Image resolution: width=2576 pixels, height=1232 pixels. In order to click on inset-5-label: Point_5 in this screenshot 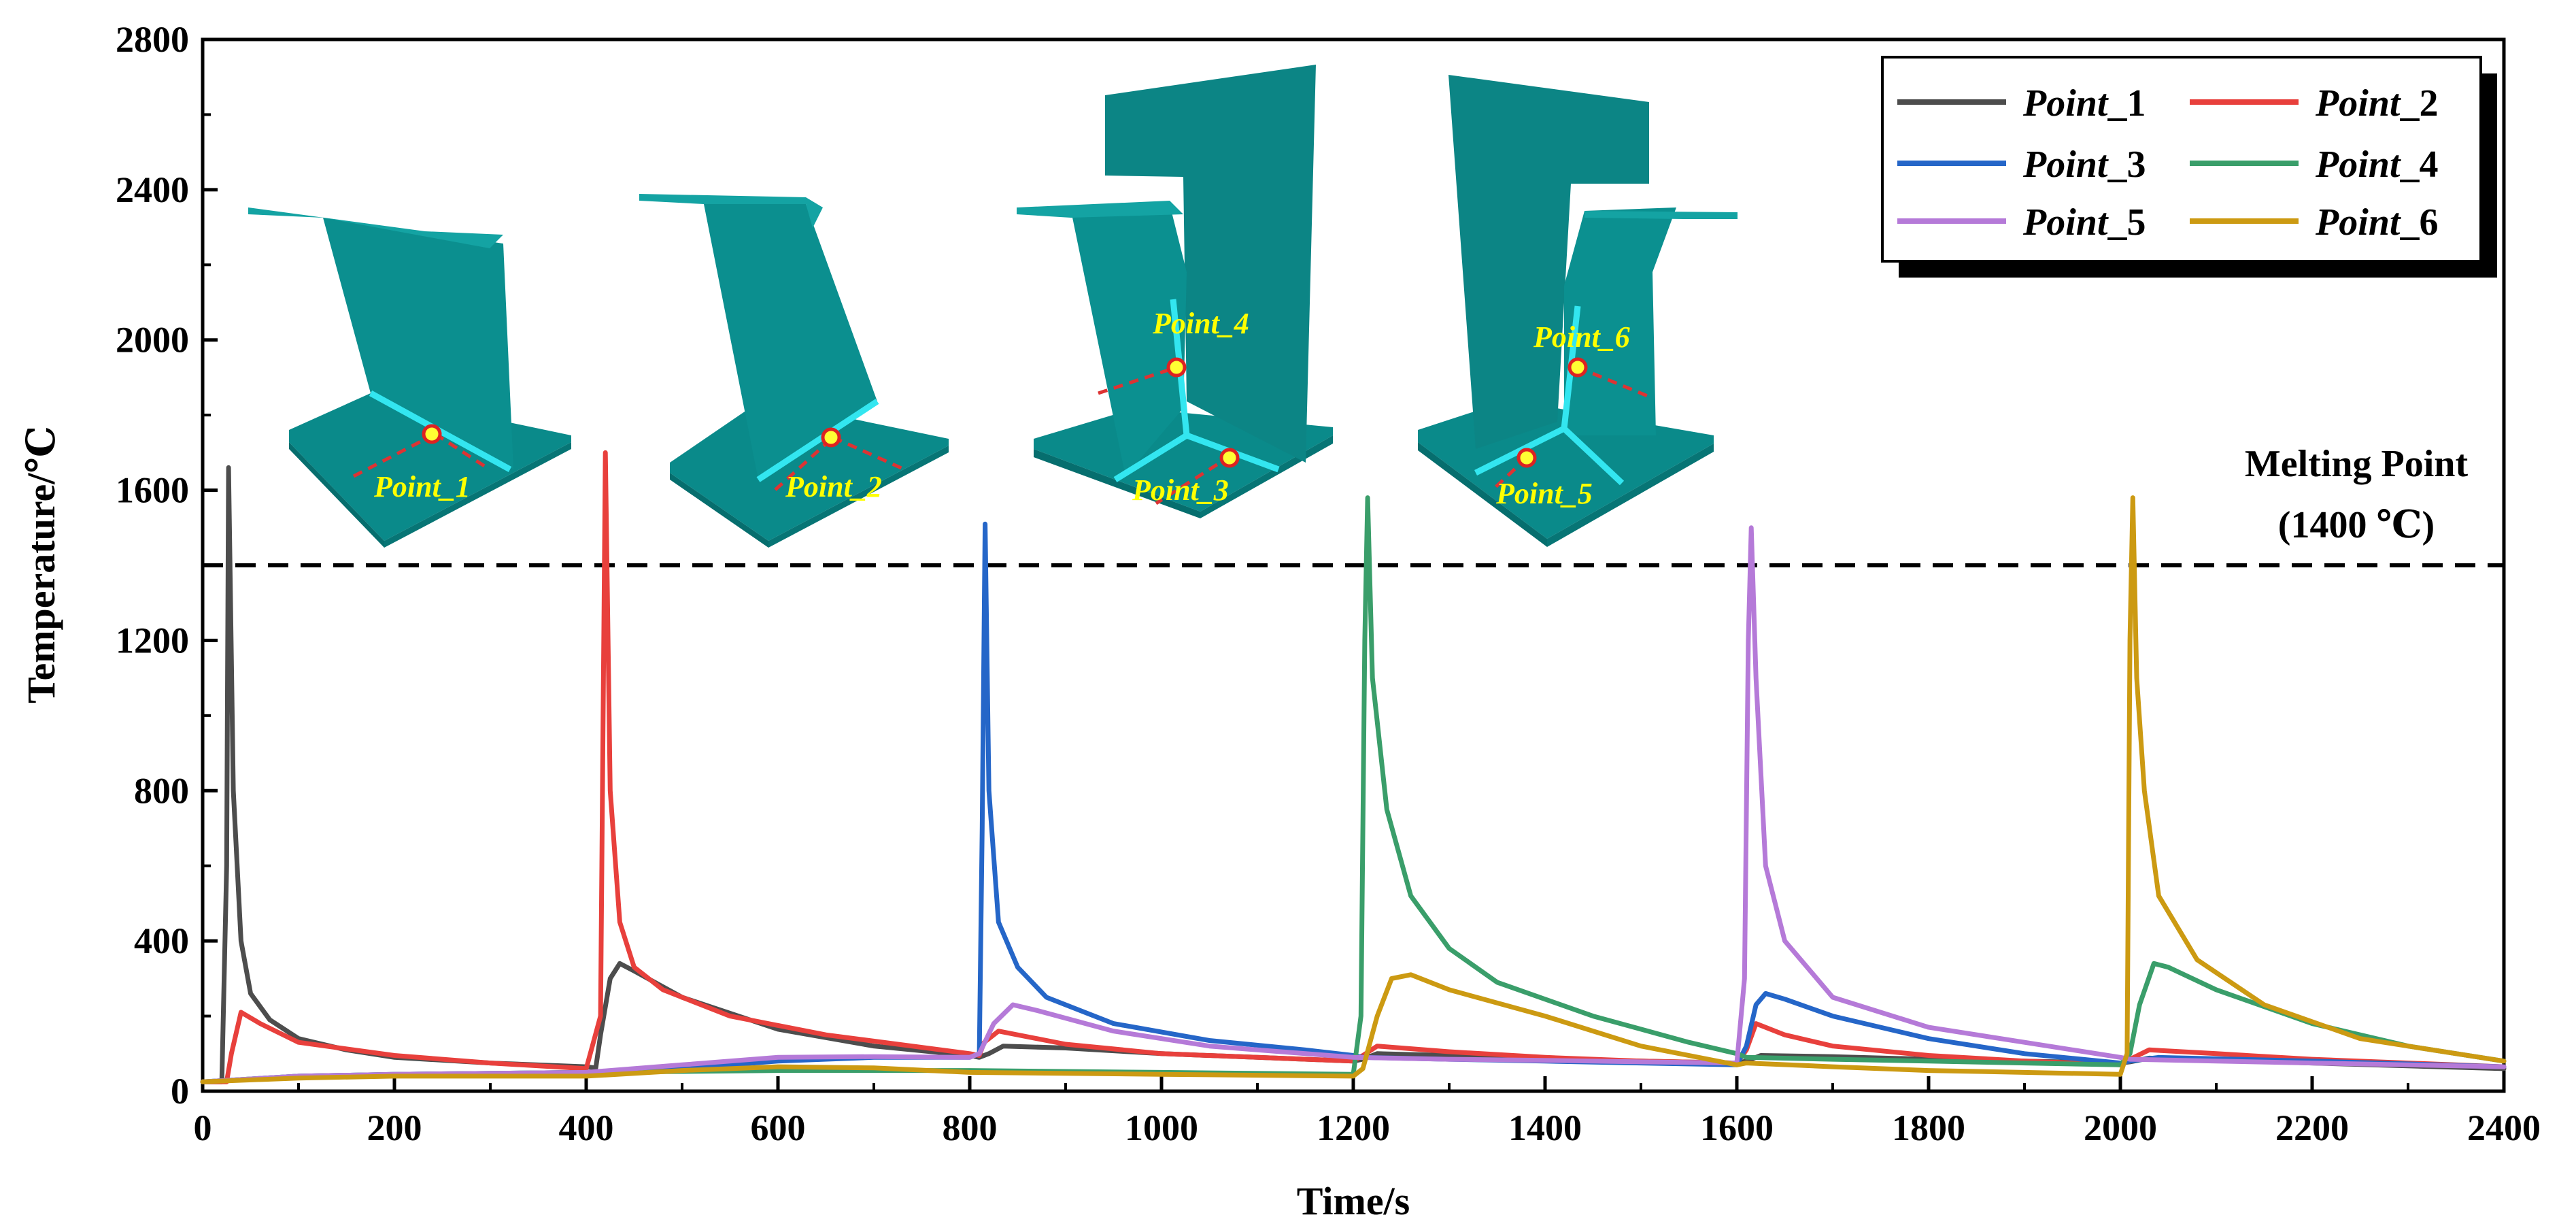, I will do `click(1544, 493)`.